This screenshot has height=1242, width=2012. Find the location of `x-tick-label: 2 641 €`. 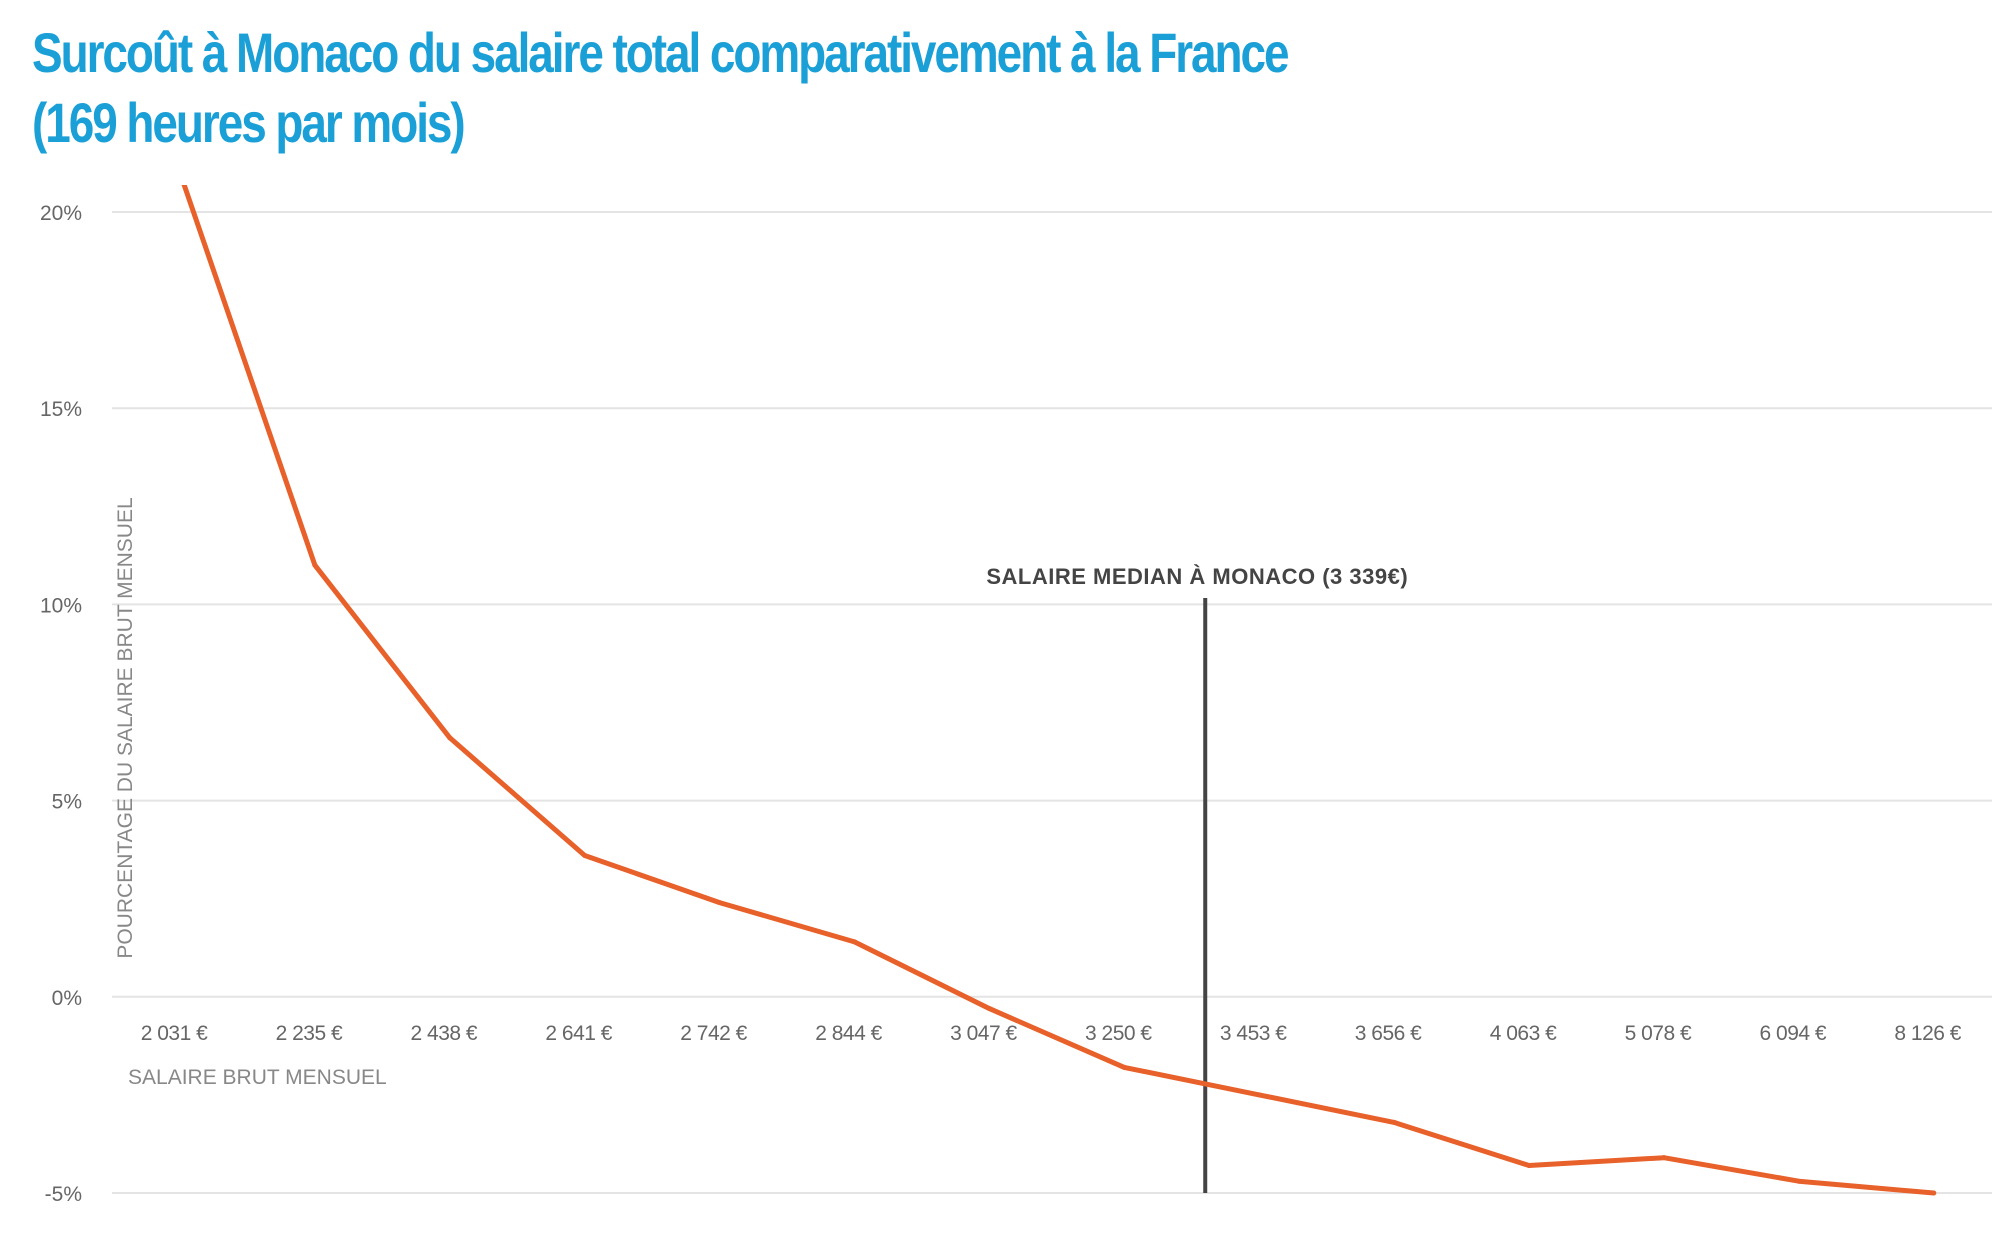

x-tick-label: 2 641 € is located at coordinates (578, 1033).